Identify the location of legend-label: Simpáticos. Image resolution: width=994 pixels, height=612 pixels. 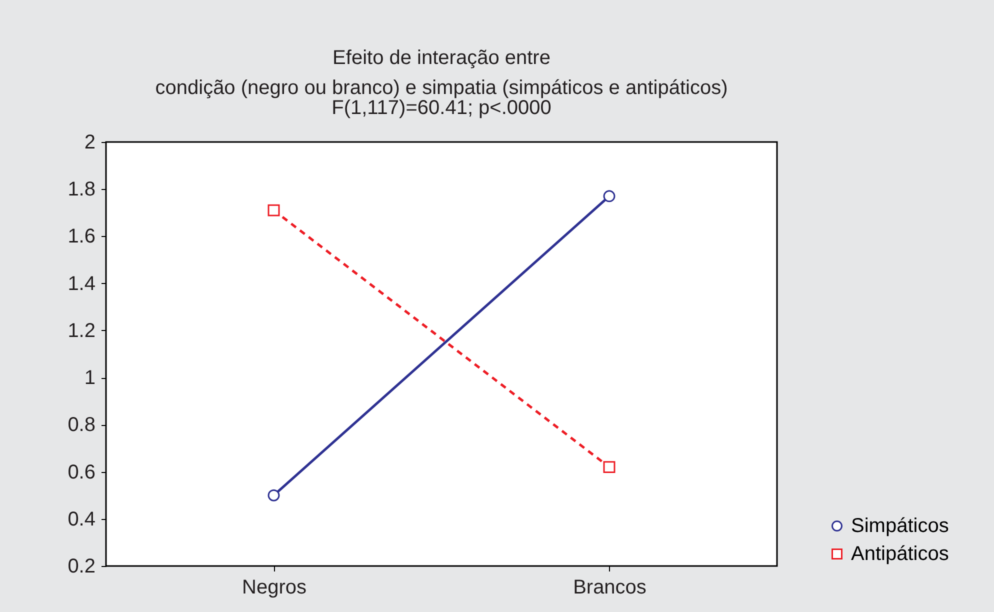
(900, 526).